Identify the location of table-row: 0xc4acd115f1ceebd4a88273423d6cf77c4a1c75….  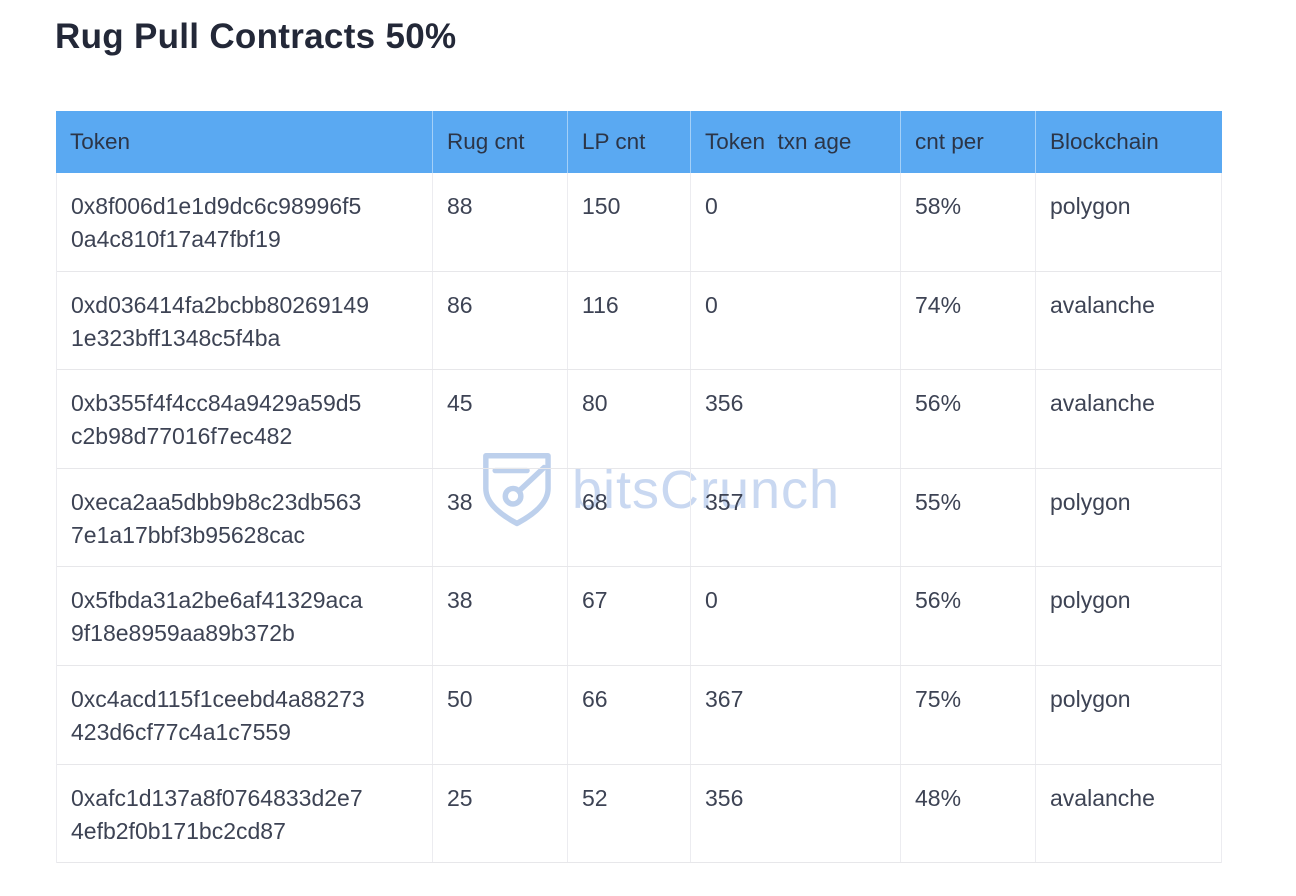
(639, 715).